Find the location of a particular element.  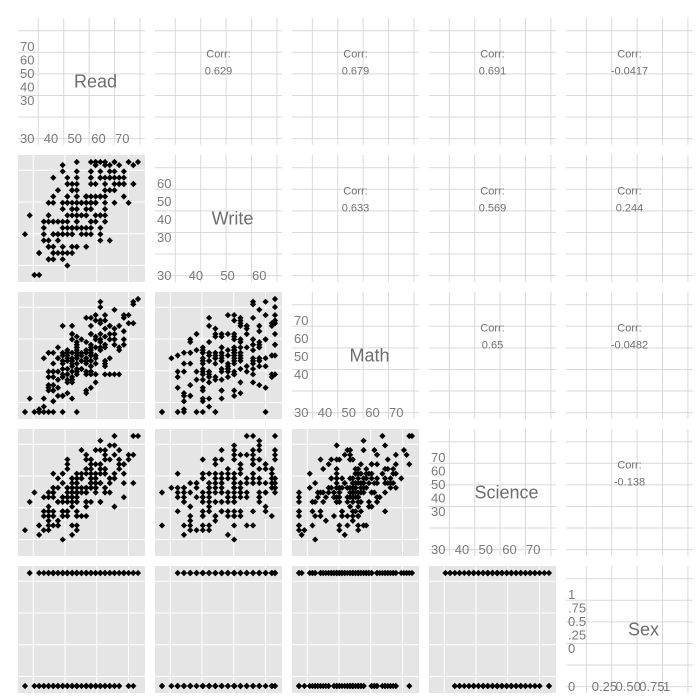

diag-x-tick: 40 is located at coordinates (325, 412).